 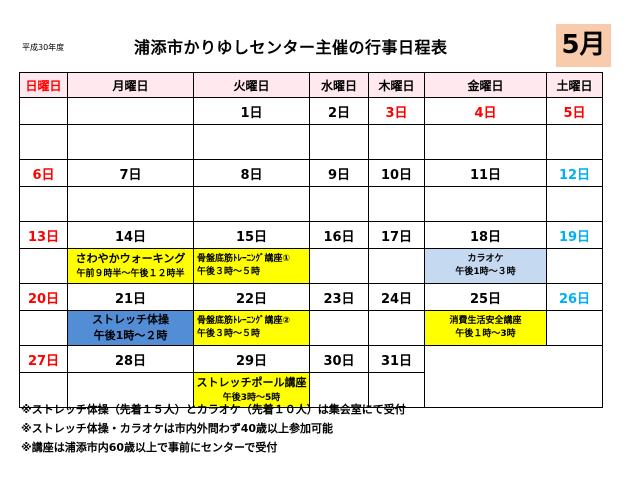 I want to click on week-5-events: ストレッチポール講座 午後3時～5時, so click(x=311, y=390).